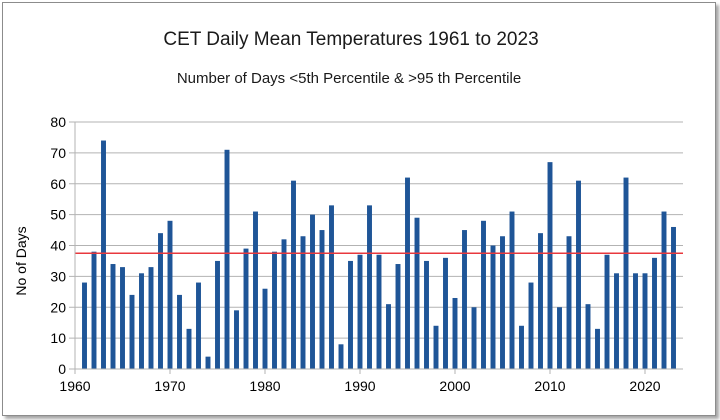 This screenshot has width=720, height=420. Describe the element at coordinates (303, 302) in the screenshot. I see `bar-1984` at that location.